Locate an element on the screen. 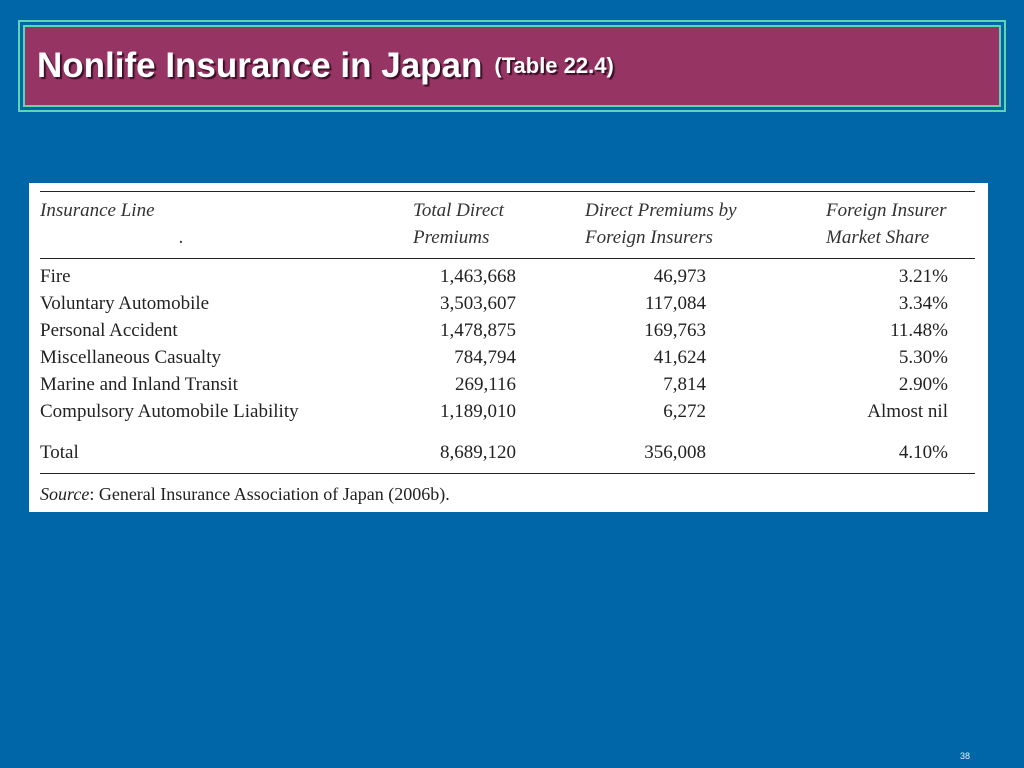  header-insurance-line-mark: . is located at coordinates (181, 237).